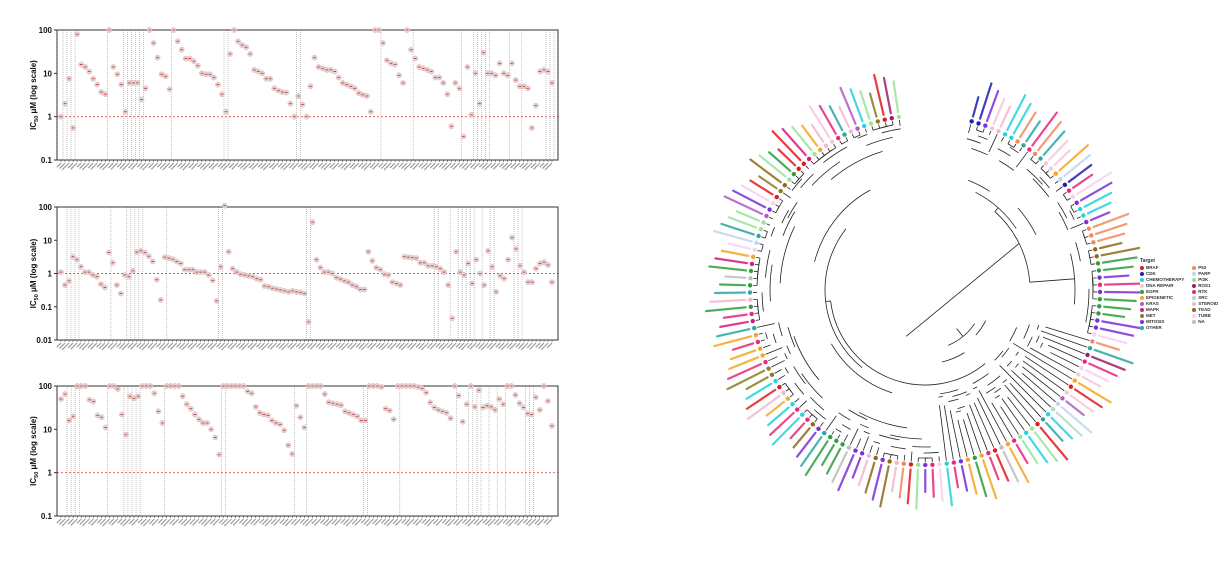 The height and width of the screenshot is (575, 1219). I want to click on legend-item: NA, so click(1205, 322).